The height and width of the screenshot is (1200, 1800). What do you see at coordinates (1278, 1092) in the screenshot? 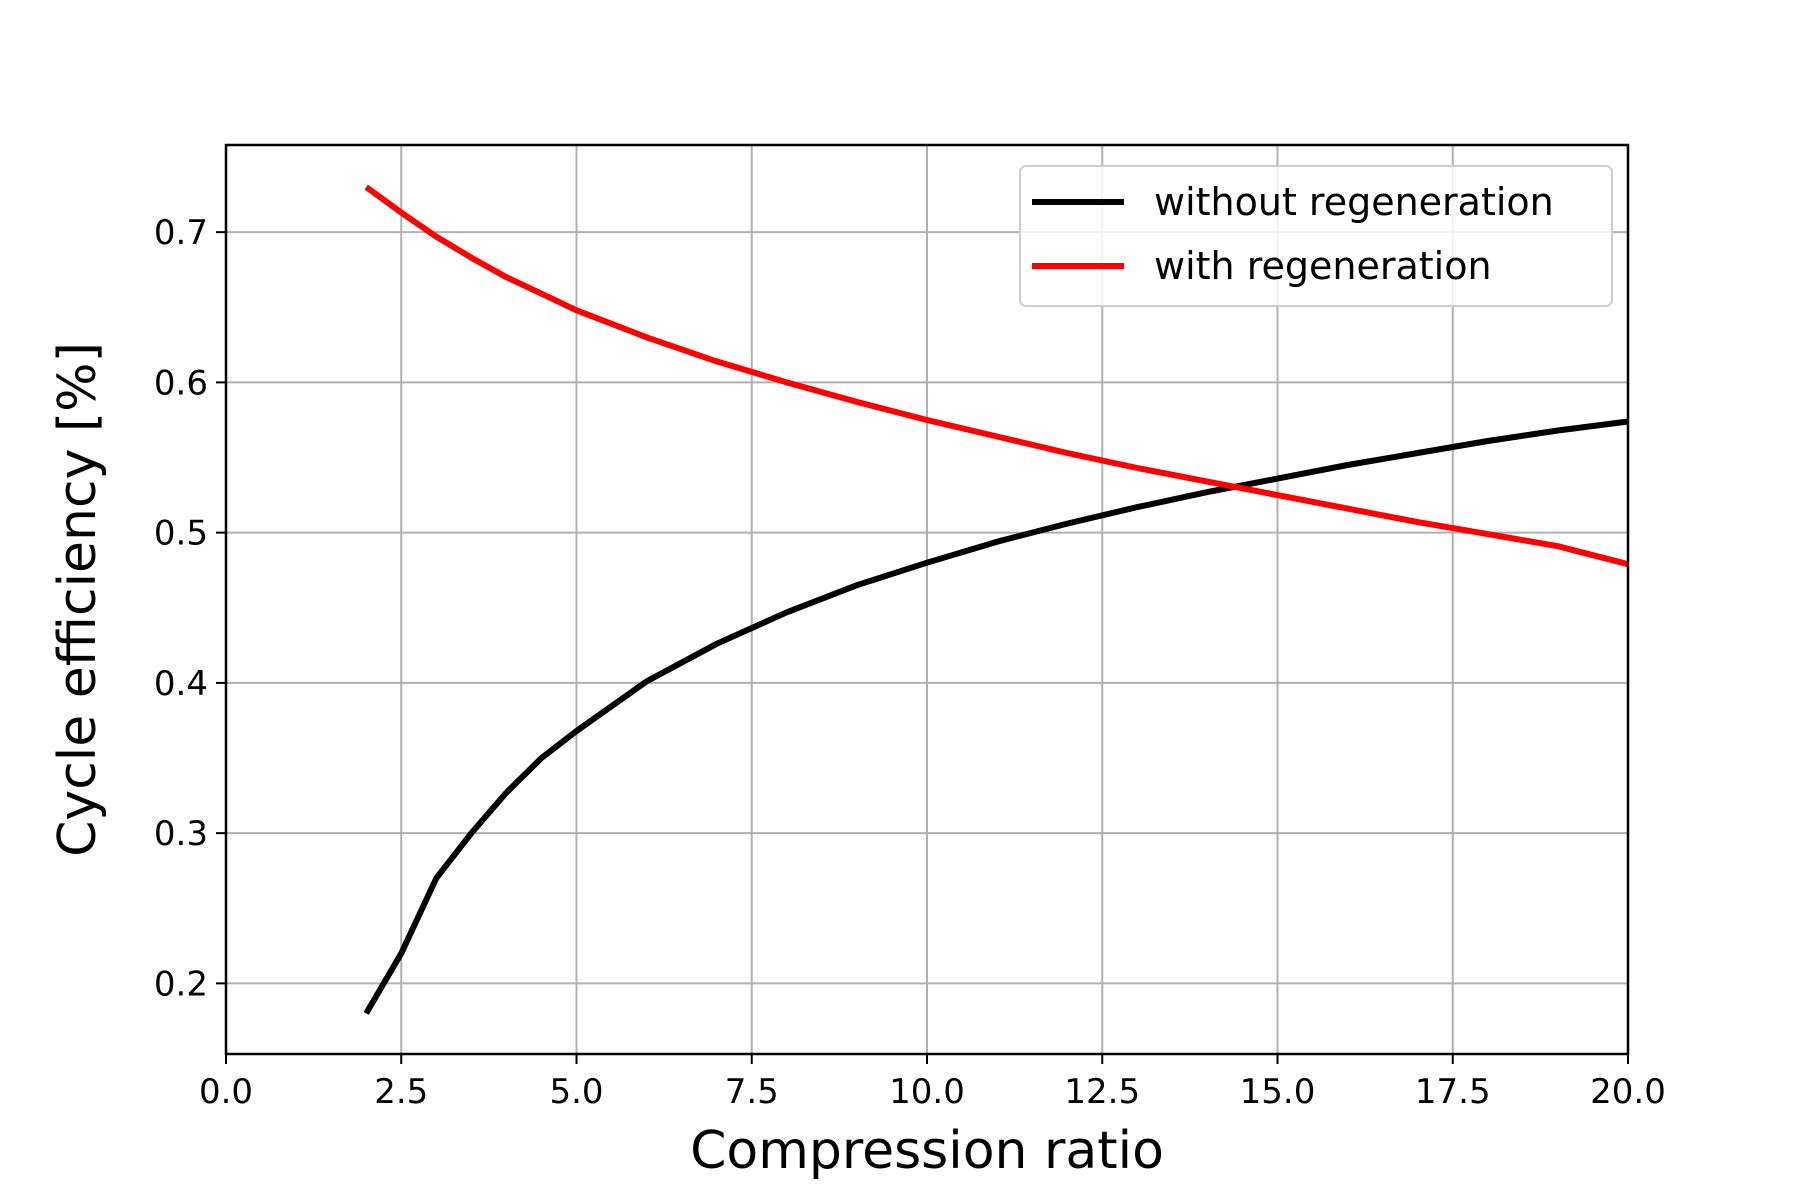
I see `x-tick-label: 15.0` at bounding box center [1278, 1092].